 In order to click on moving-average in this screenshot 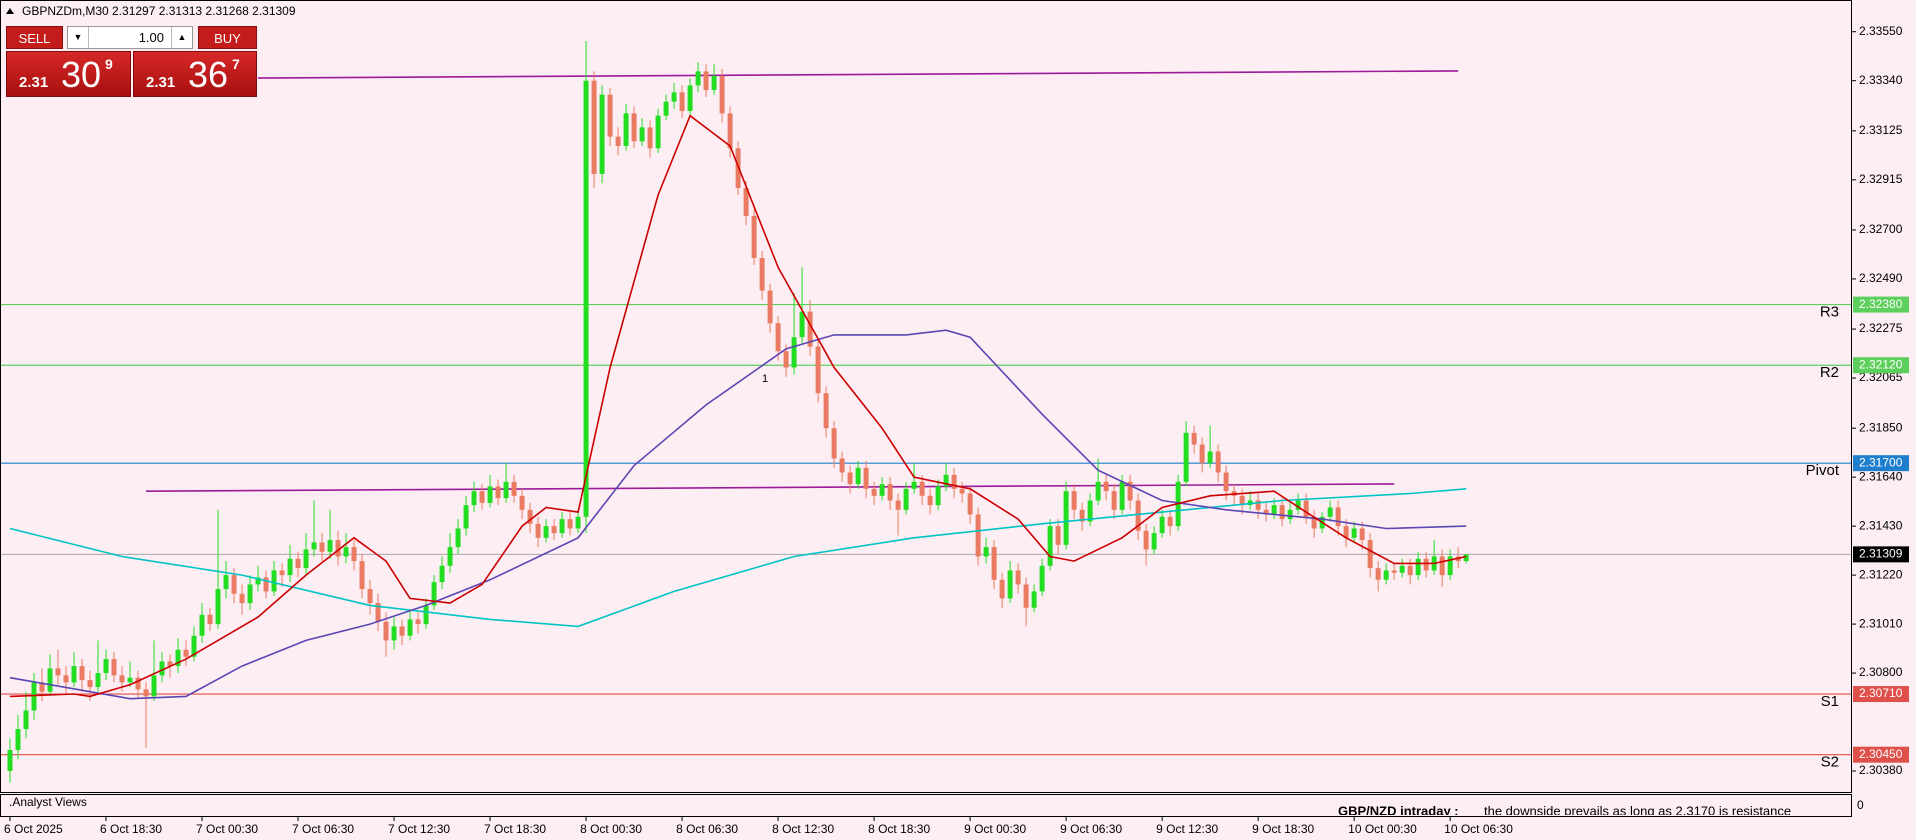, I will do `click(738, 558)`.